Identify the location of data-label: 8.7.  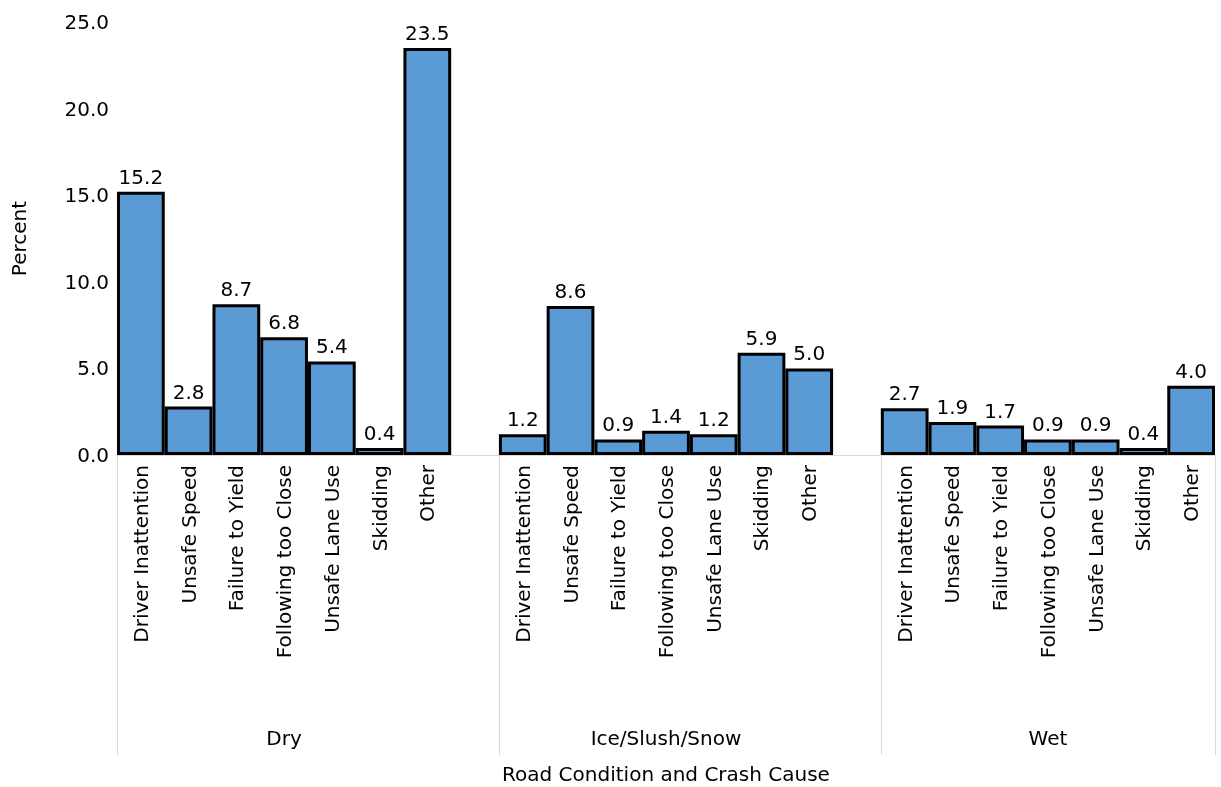
(236, 289).